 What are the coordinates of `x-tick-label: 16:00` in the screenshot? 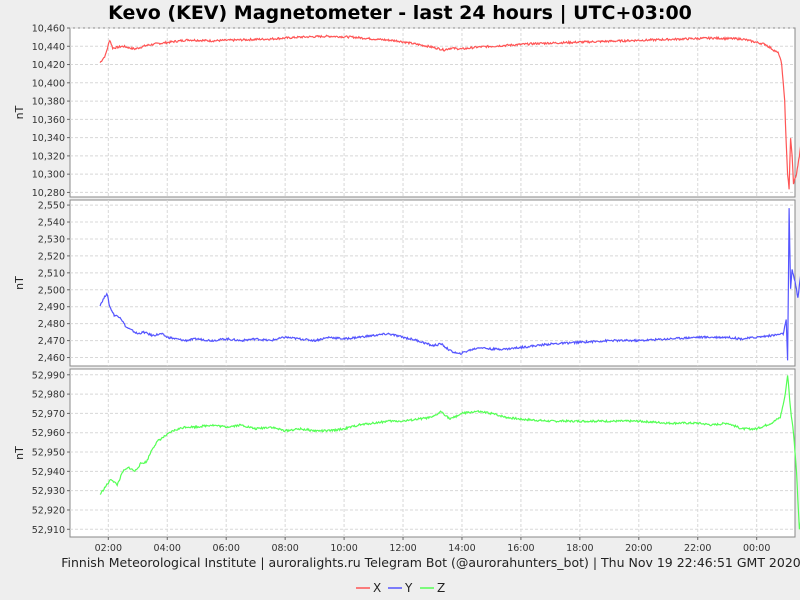 It's located at (520, 548).